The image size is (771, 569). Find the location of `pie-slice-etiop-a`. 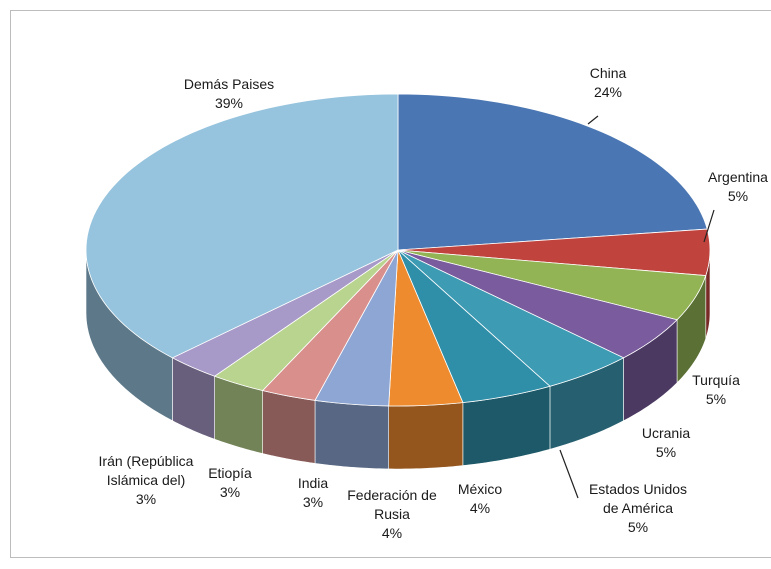

pie-slice-etiop-a is located at coordinates (306, 320).